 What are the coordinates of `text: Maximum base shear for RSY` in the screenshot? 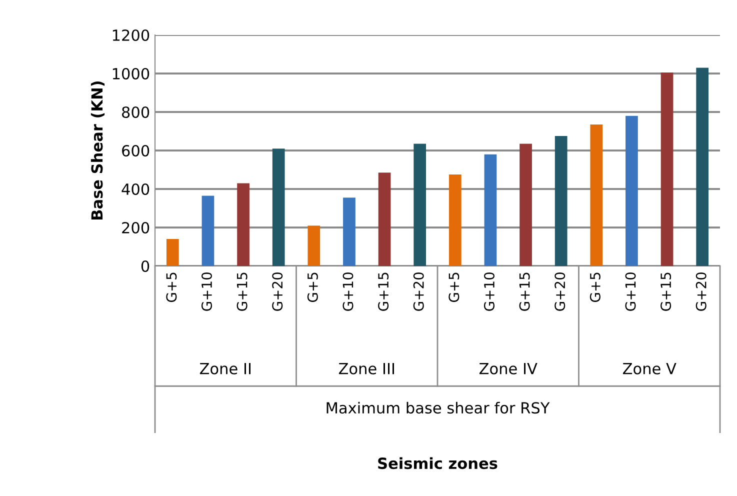 It's located at (438, 408).